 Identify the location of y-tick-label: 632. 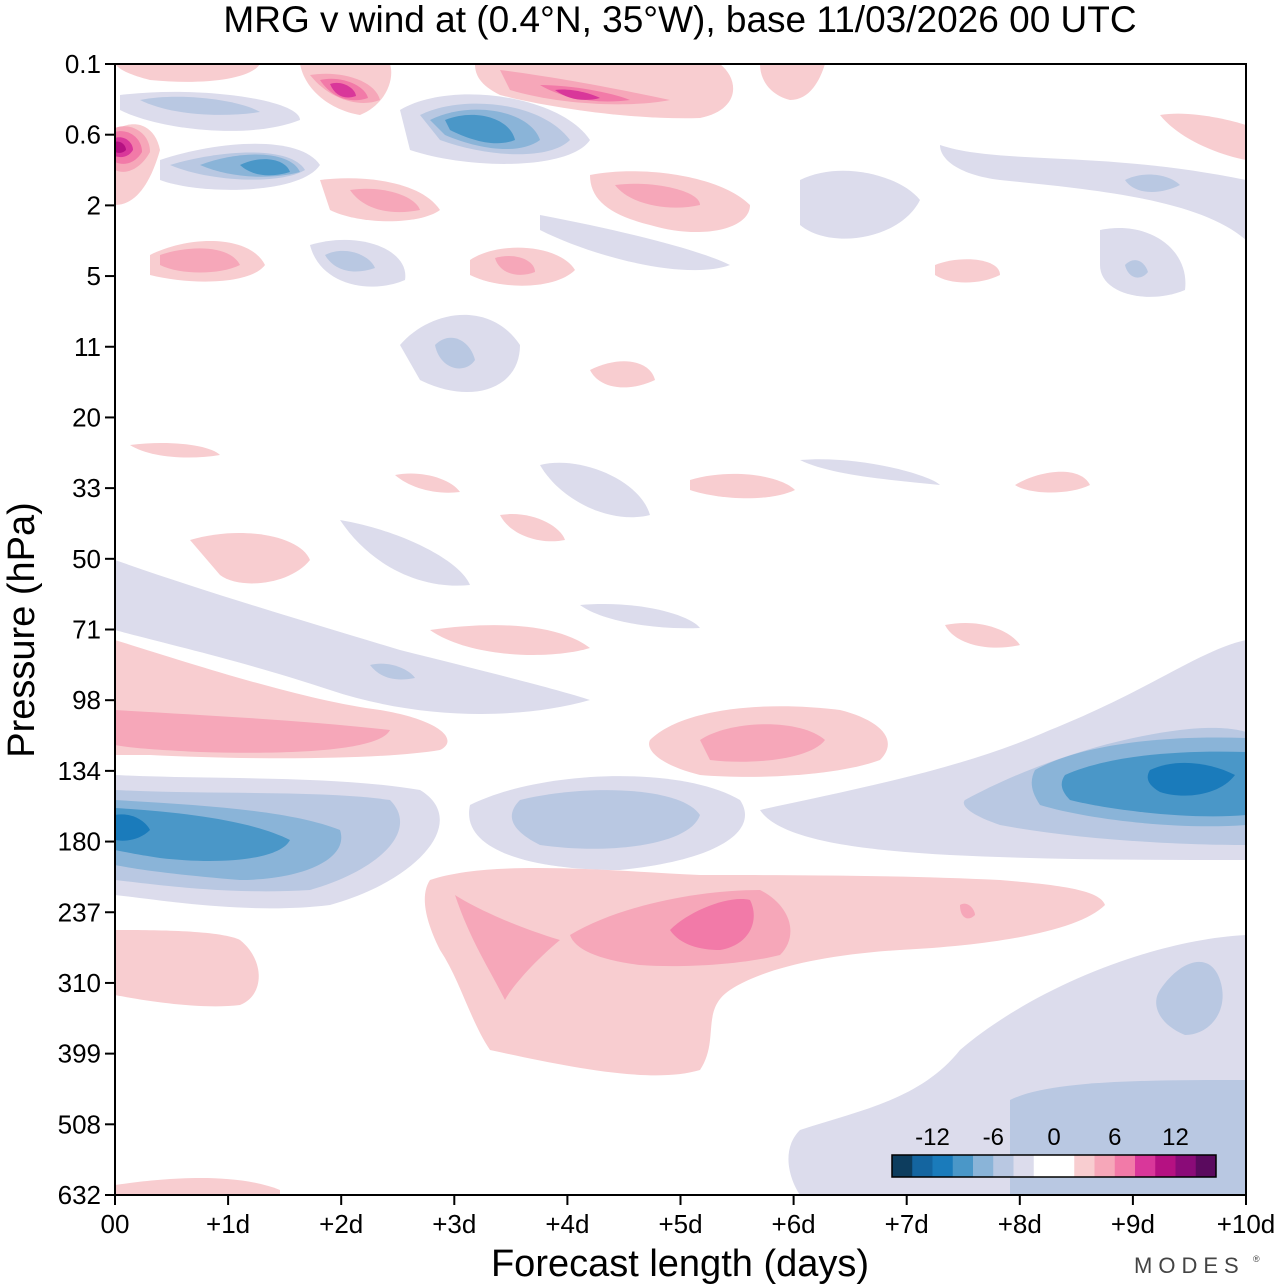
(79, 1195).